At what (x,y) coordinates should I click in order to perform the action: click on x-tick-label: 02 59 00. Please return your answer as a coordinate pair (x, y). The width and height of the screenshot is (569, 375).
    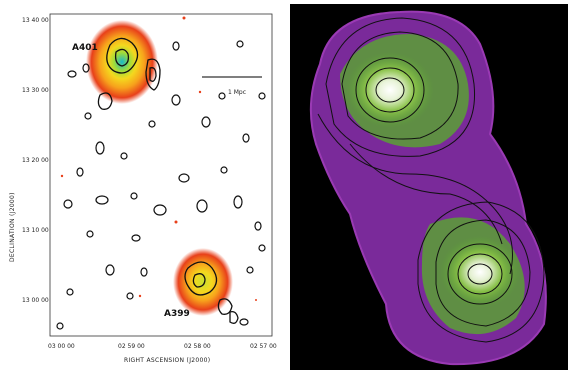
    Looking at the image, I should click on (131, 346).